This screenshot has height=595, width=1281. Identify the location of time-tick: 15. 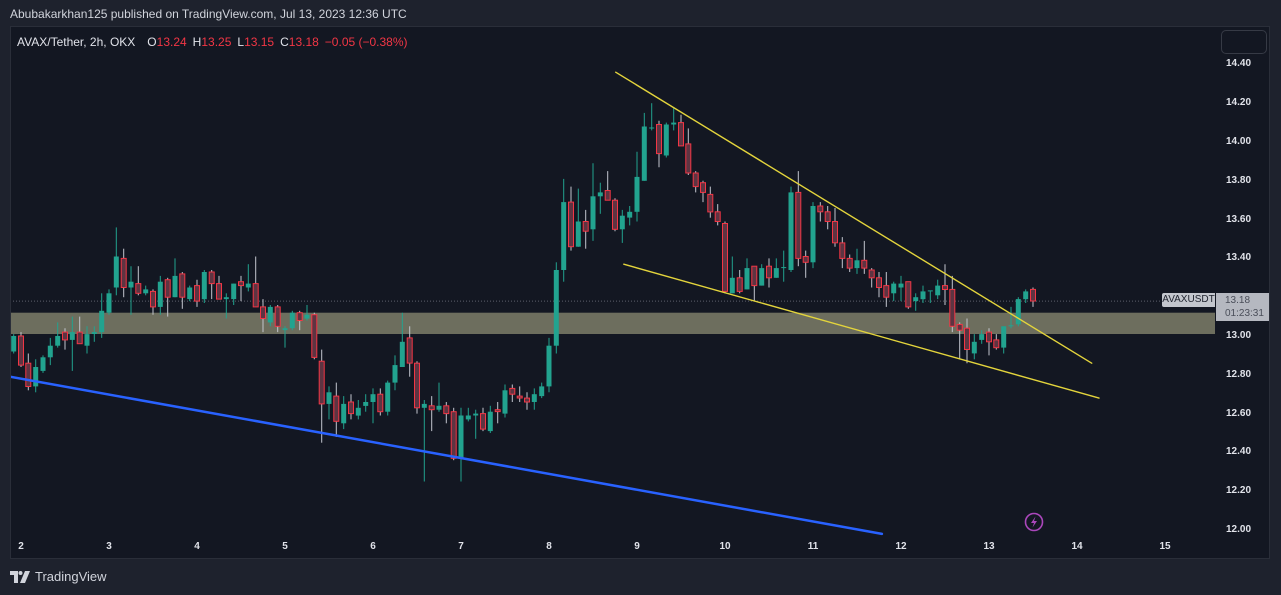
(1165, 546).